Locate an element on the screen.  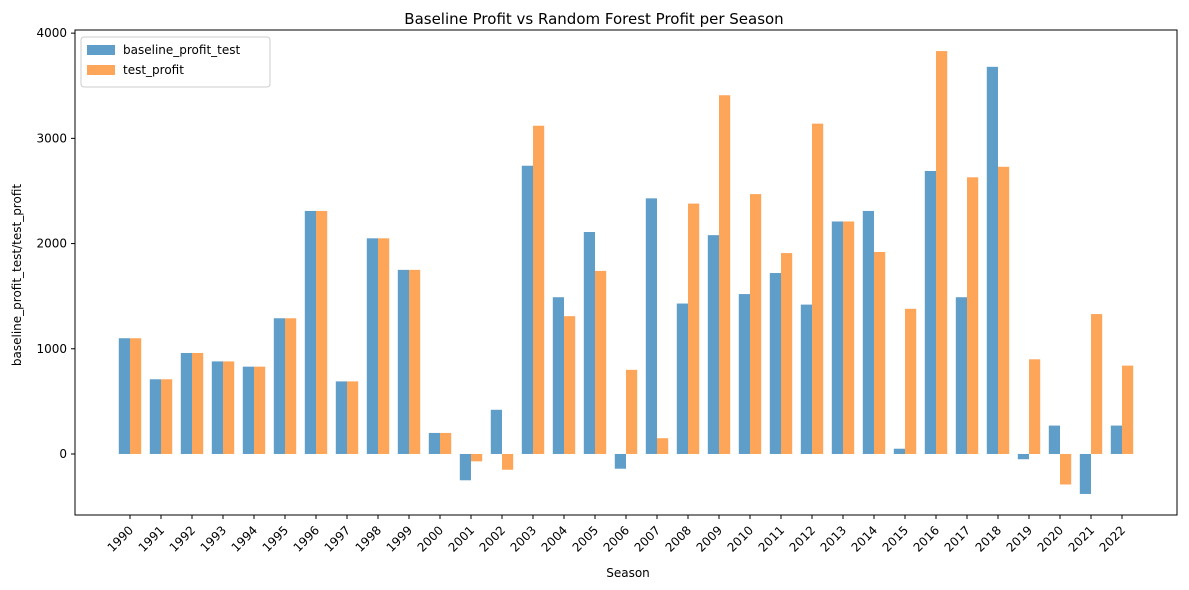
bar-test_profit-2013 is located at coordinates (849, 337).